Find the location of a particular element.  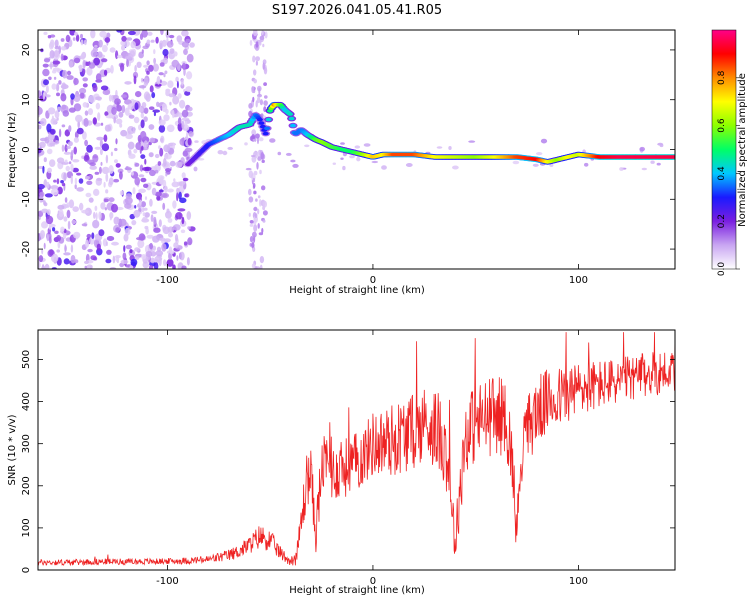

colorbar-tick-label: 0.4 is located at coordinates (722, 173).